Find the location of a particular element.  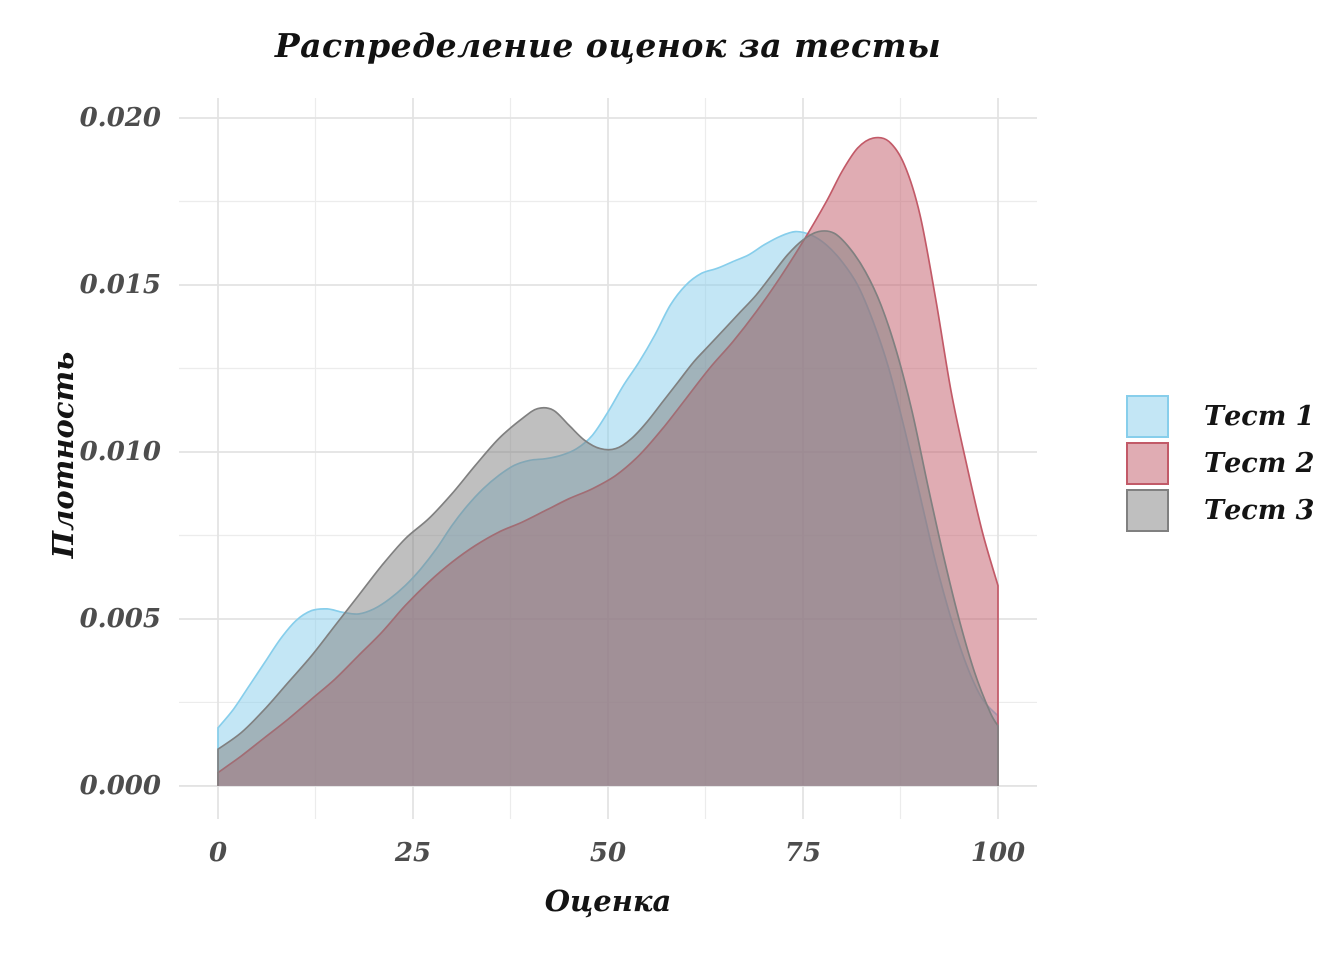

legend-label-test-3: Тест 3 is located at coordinates (1259, 510).